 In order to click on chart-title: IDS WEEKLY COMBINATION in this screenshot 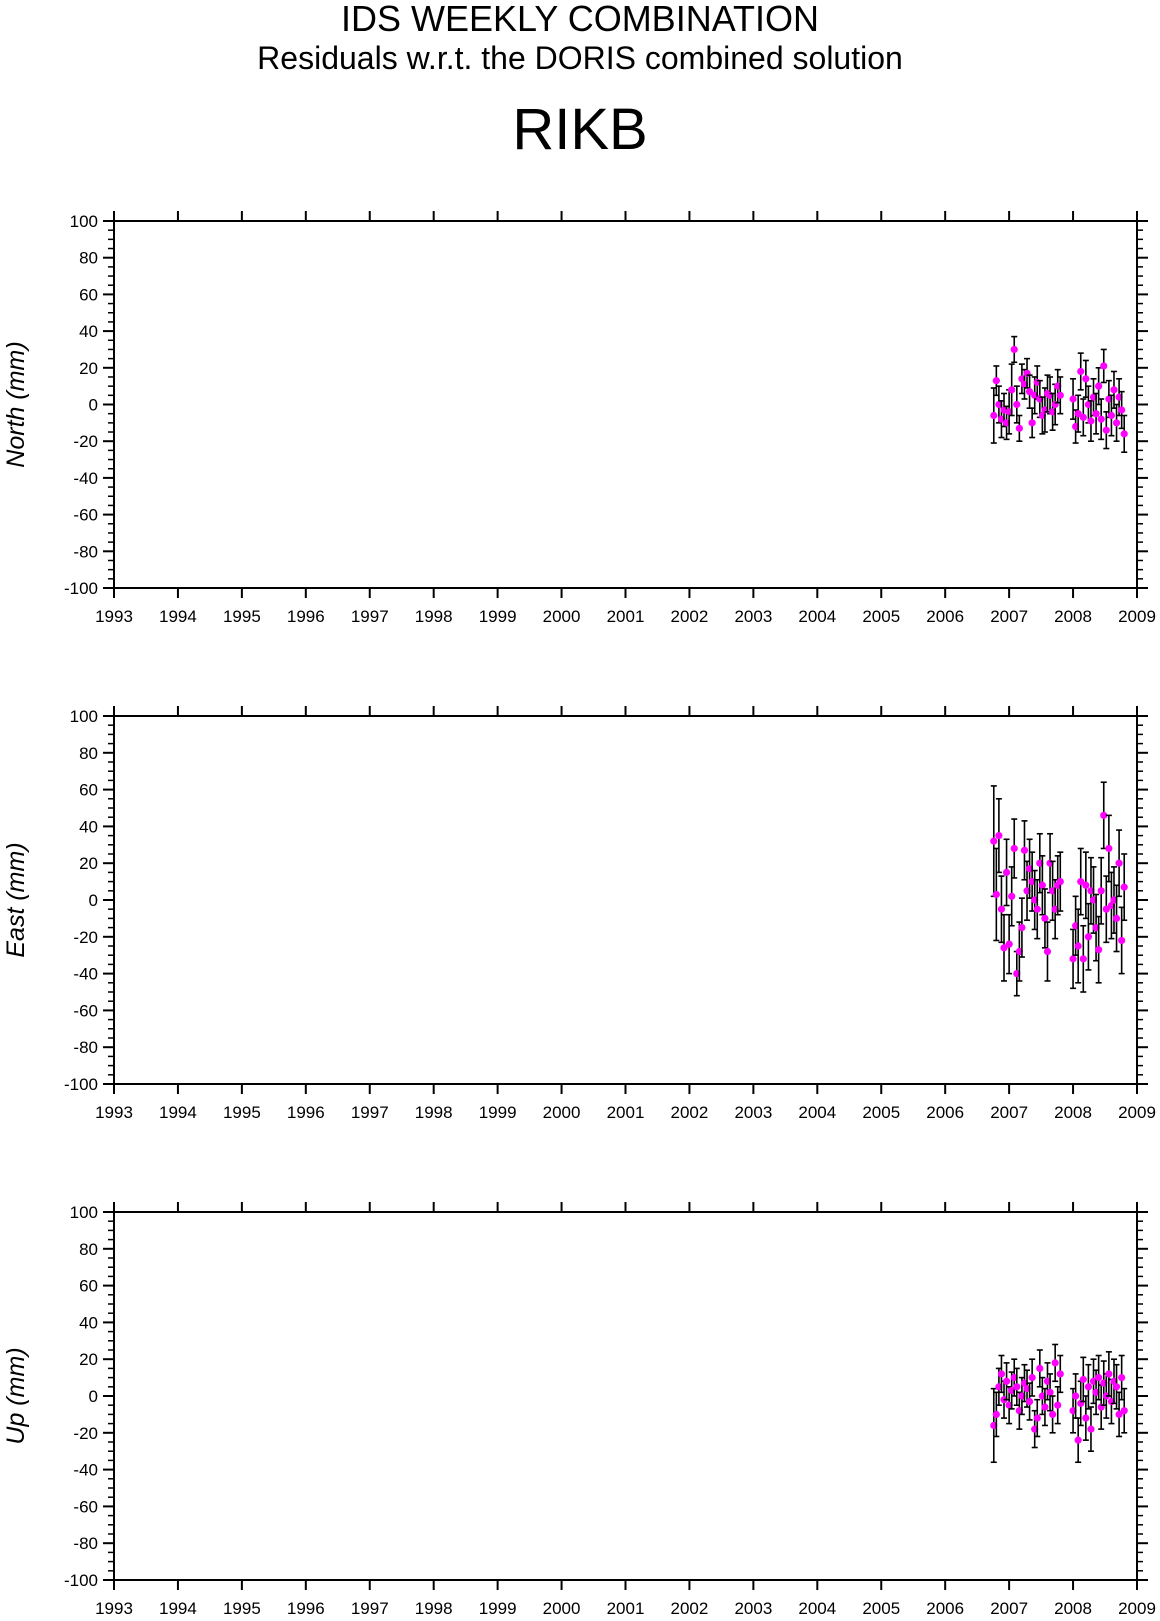, I will do `click(580, 19)`.